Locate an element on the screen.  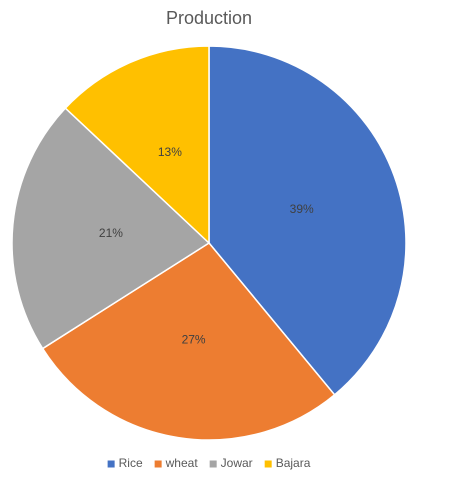
legend-label: Bajara is located at coordinates (293, 463).